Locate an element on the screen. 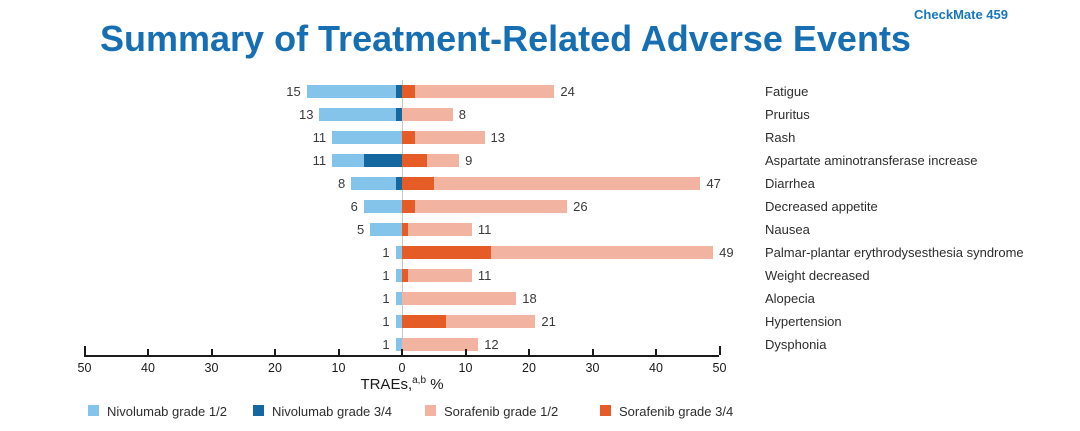  category-label: Pruritus is located at coordinates (787, 114).